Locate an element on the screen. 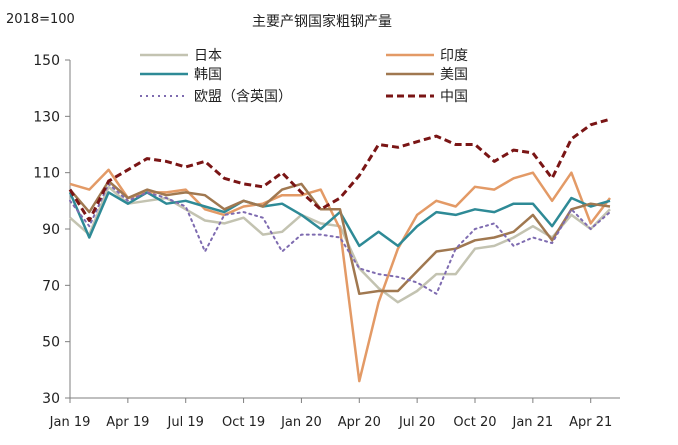 The width and height of the screenshot is (678, 445). x-tick-label: Jan 20 is located at coordinates (301, 422).